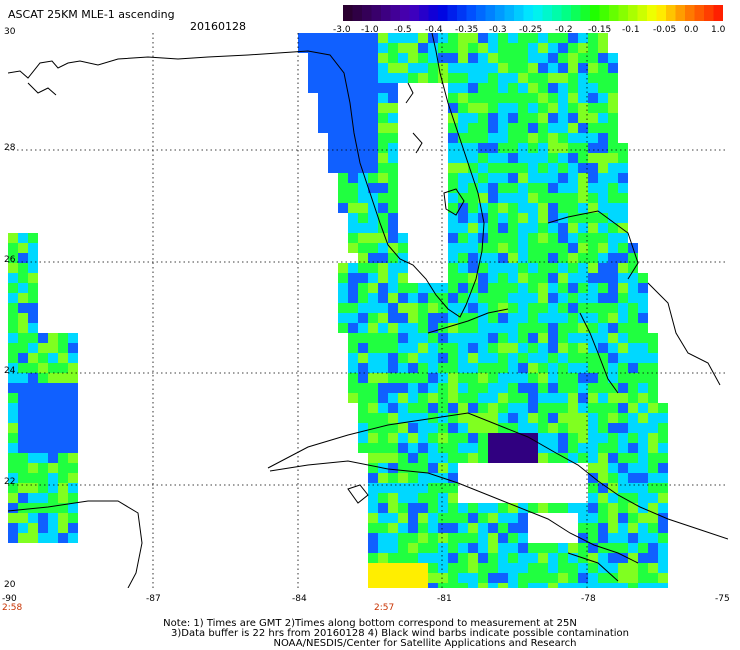 Image resolution: width=740 pixels, height=650 pixels. I want to click on swath-time-right: 2:57, so click(384, 608).